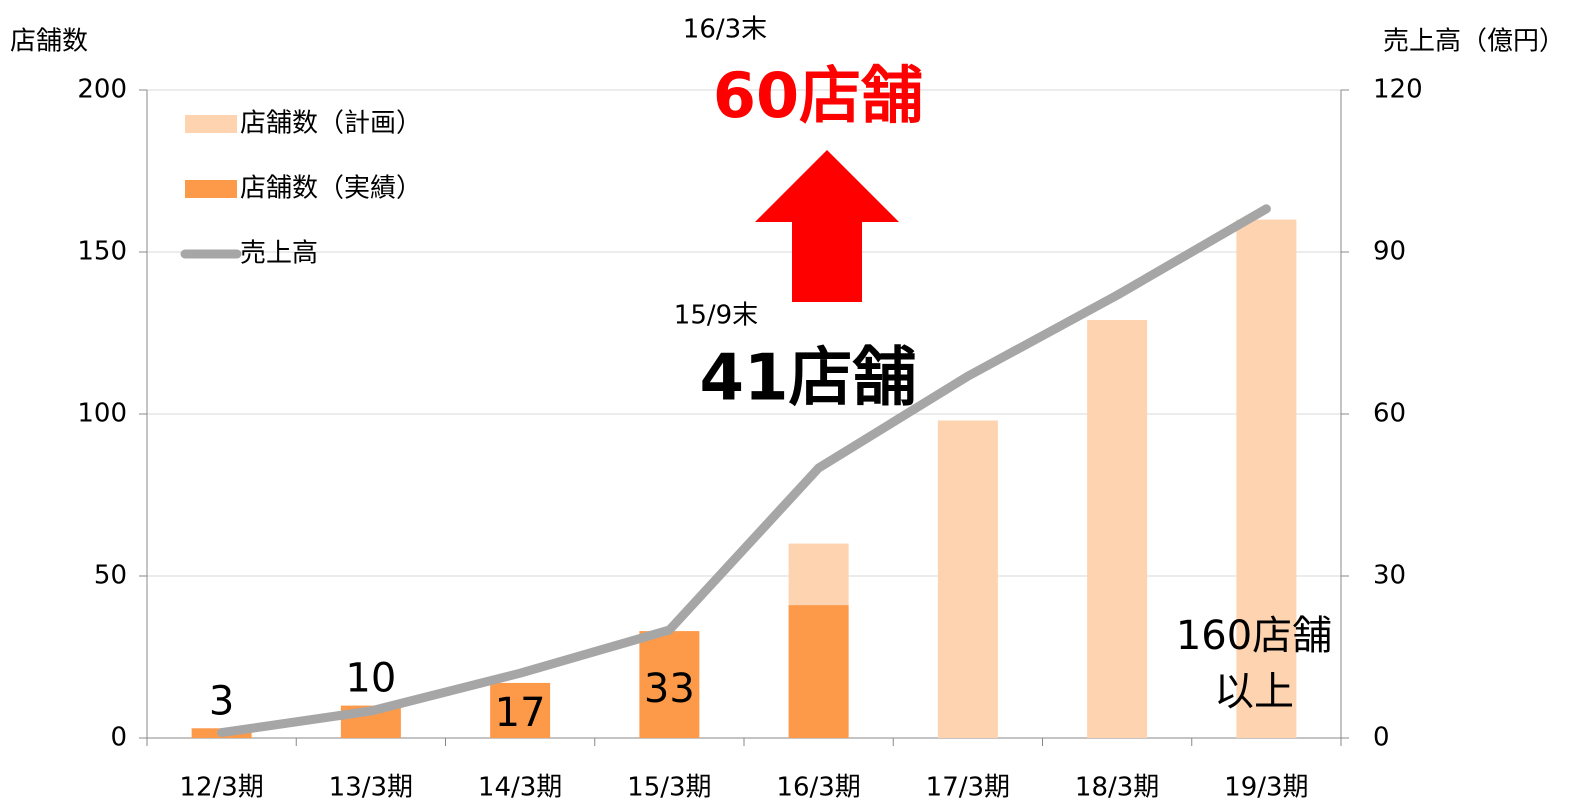 The height and width of the screenshot is (808, 1574). I want to click on y-tick-label: 150, so click(102, 252).